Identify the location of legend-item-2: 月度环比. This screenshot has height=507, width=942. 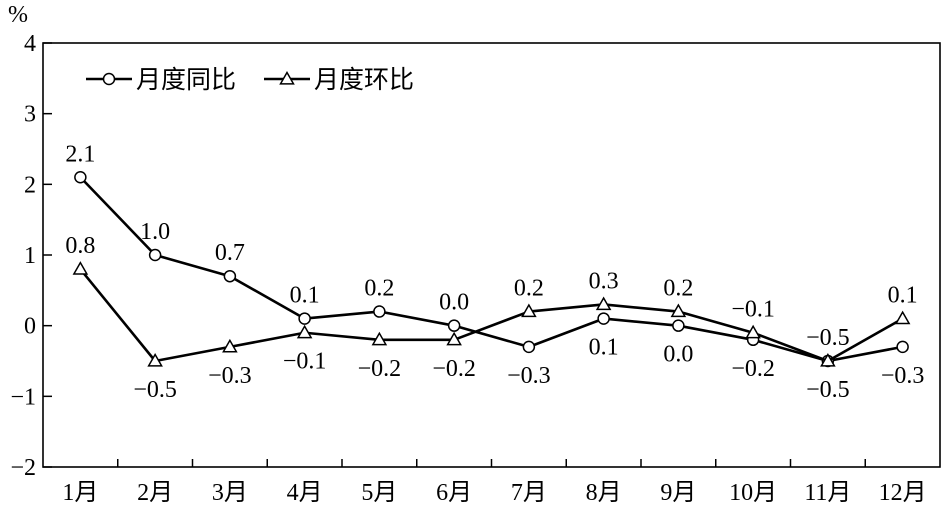
(339, 80).